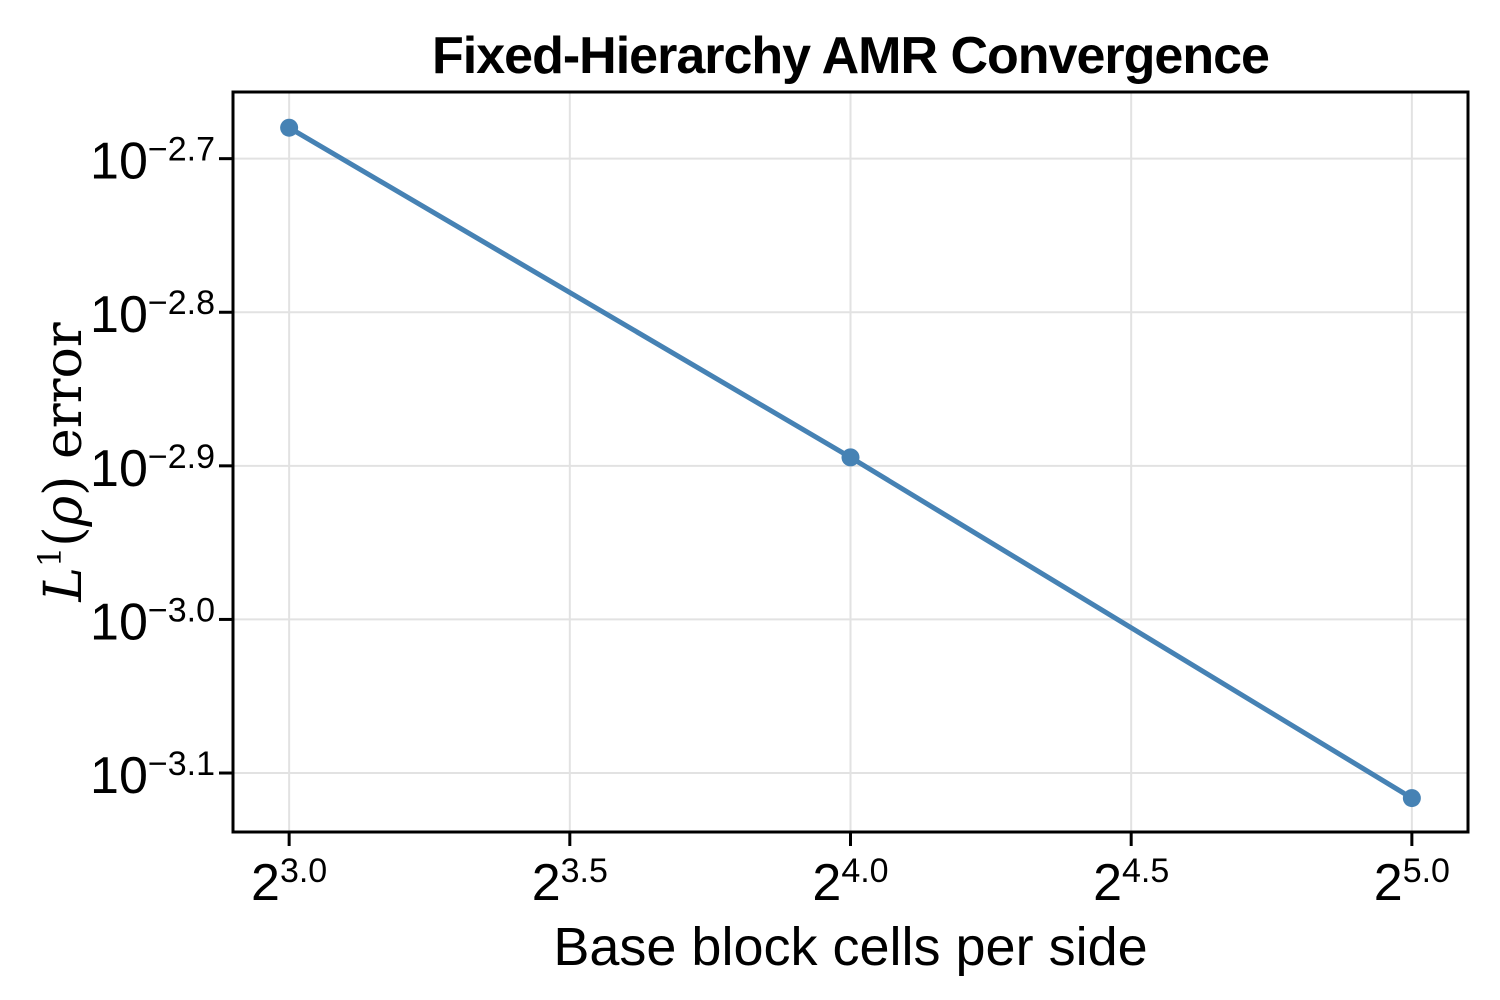 The width and height of the screenshot is (1500, 1000). I want to click on x-tick-label: 23.5, so click(570, 882).